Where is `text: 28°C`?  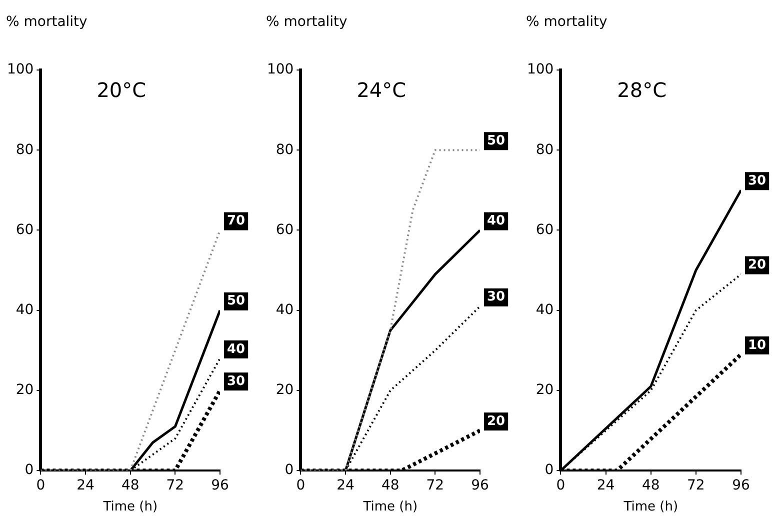
text: 28°C is located at coordinates (642, 90).